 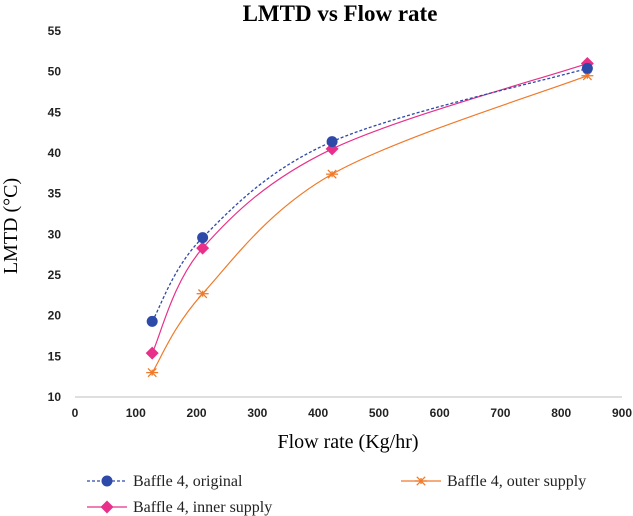 What do you see at coordinates (622, 413) in the screenshot?
I see `x-tick-label: 900` at bounding box center [622, 413].